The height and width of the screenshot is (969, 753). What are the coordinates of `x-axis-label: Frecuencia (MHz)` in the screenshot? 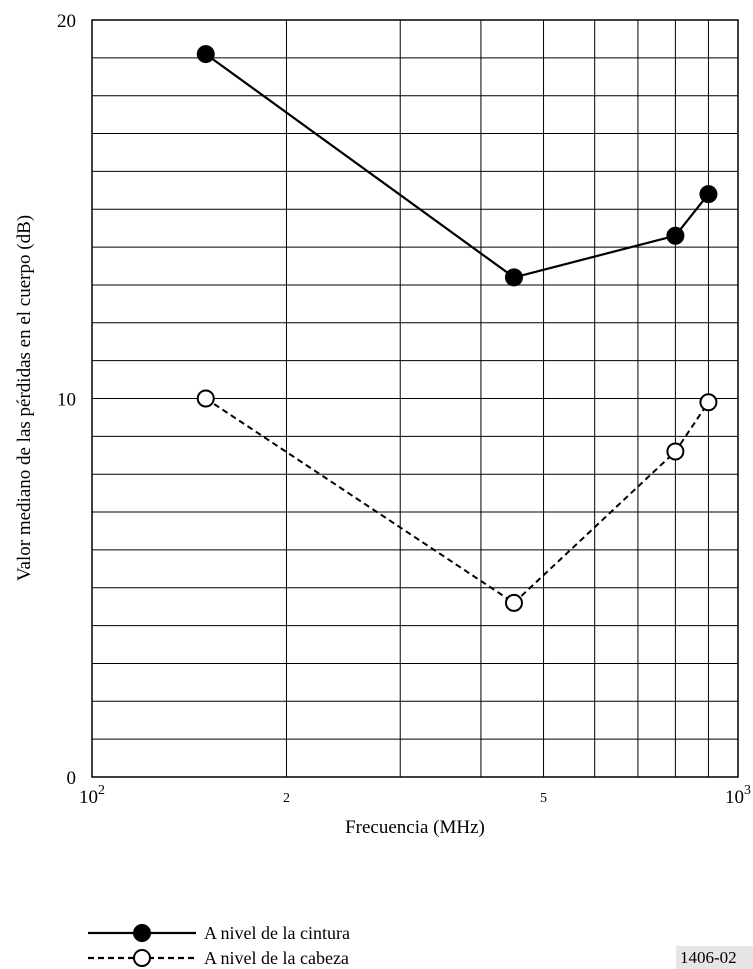 It's located at (415, 827).